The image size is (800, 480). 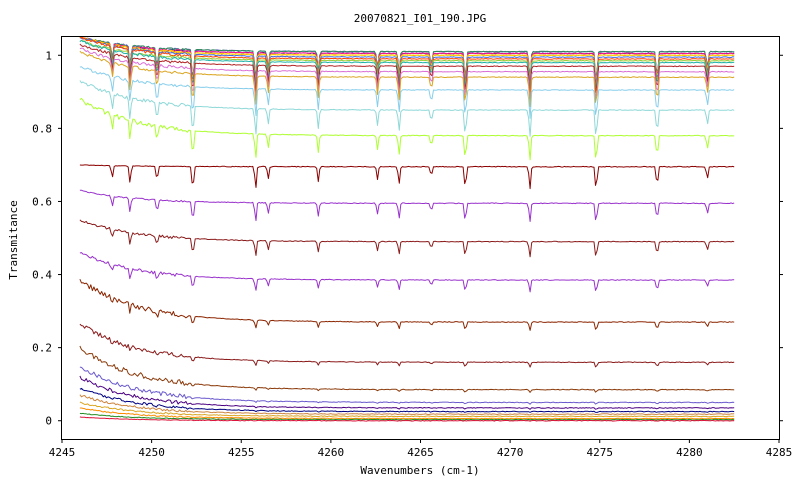 What do you see at coordinates (331, 452) in the screenshot?
I see `x-tick-label: 4260` at bounding box center [331, 452].